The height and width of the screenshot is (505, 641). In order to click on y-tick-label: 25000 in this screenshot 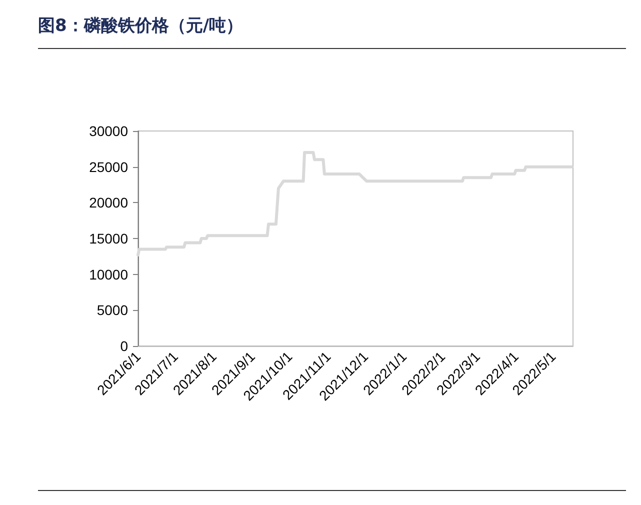, I will do `click(108, 166)`.